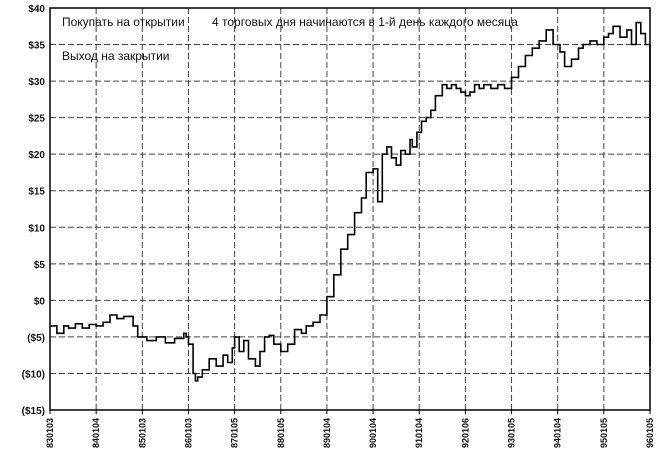 Image resolution: width=665 pixels, height=469 pixels. I want to click on y-tick-label: $35, so click(36, 46).